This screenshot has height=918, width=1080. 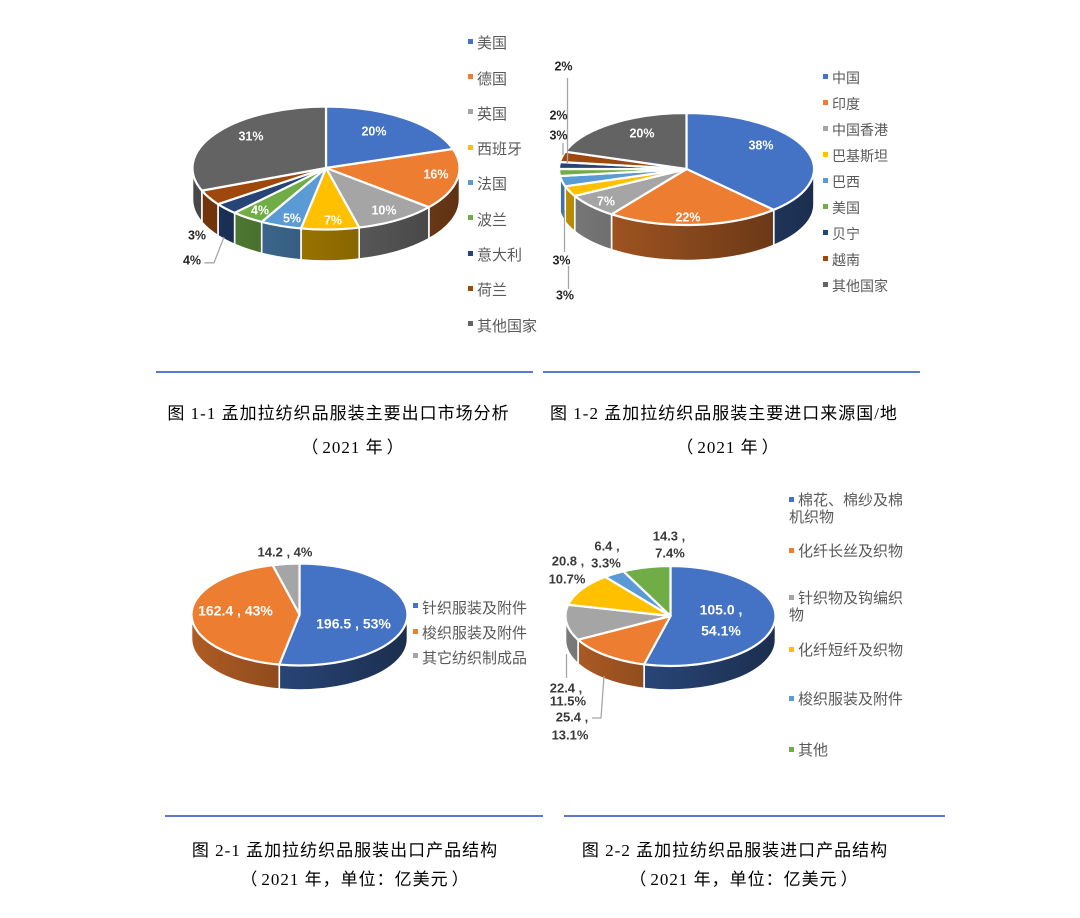 What do you see at coordinates (292, 218) in the screenshot?
I see `svg-text: 5%` at bounding box center [292, 218].